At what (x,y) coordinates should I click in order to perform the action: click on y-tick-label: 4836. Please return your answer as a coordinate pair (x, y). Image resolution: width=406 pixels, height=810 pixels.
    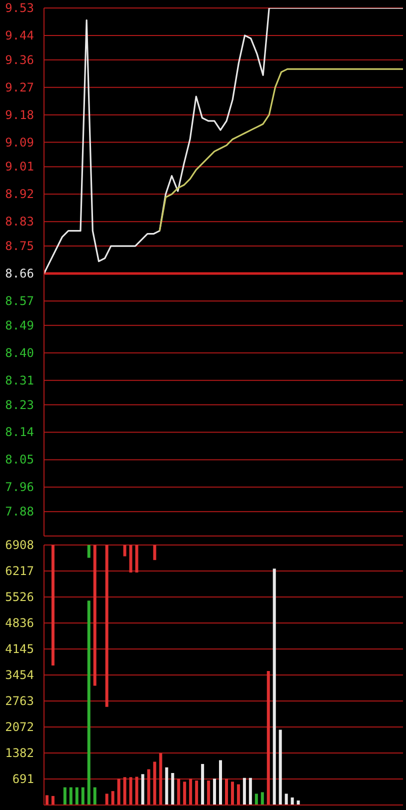
    Looking at the image, I should click on (19, 623).